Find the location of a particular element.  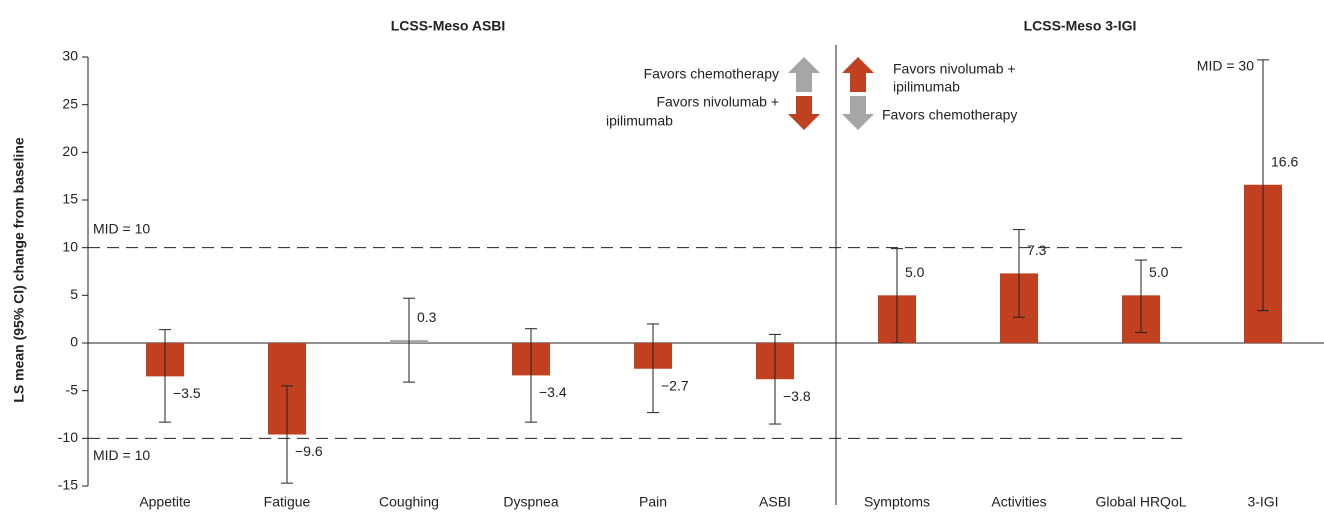

value-label: −3.4 is located at coordinates (553, 392).